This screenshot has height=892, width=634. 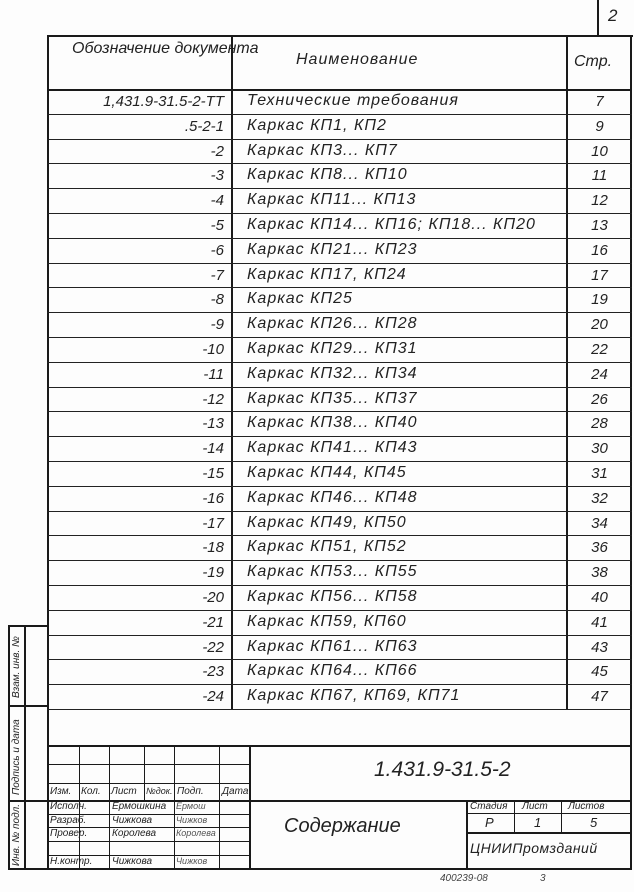 I want to click on row-page: 22, so click(x=599, y=349).